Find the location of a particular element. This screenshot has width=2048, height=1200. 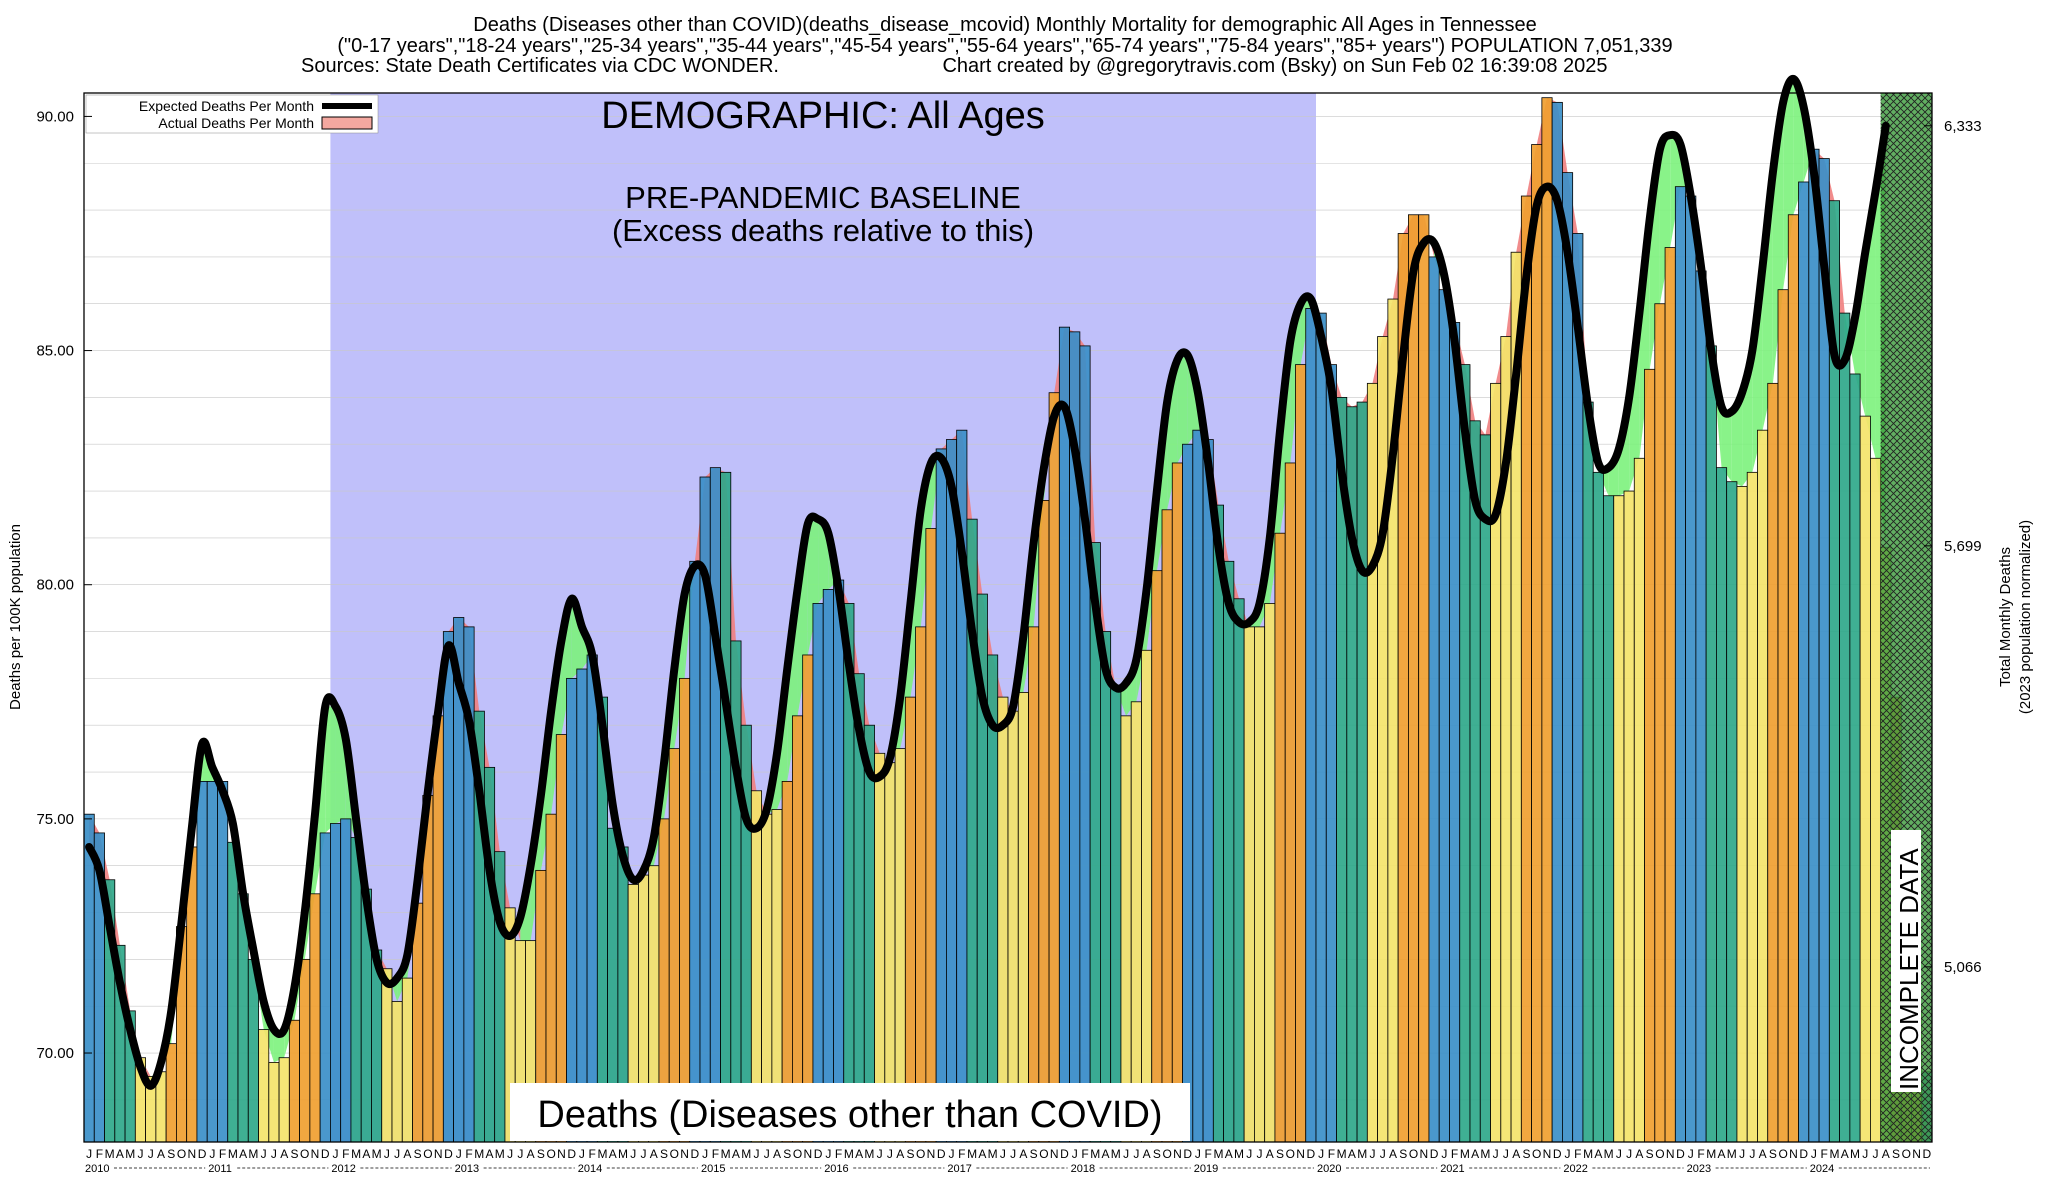

year-label: 2017 is located at coordinates (959, 1169).